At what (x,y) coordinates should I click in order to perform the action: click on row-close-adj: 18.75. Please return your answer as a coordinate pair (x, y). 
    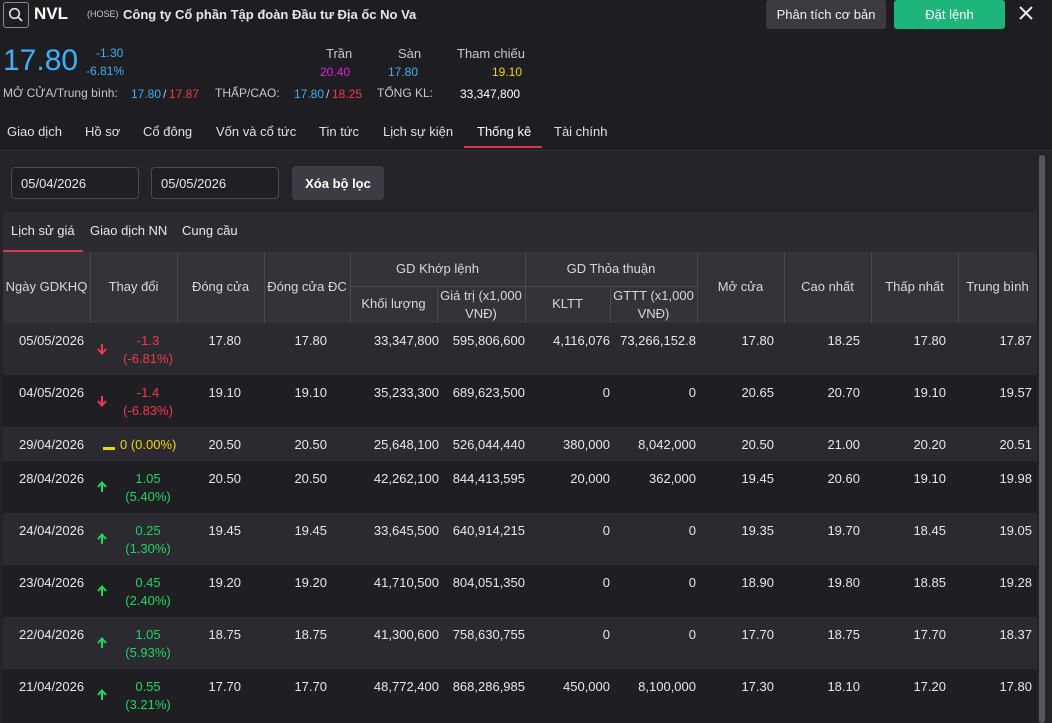
    Looking at the image, I should click on (310, 634).